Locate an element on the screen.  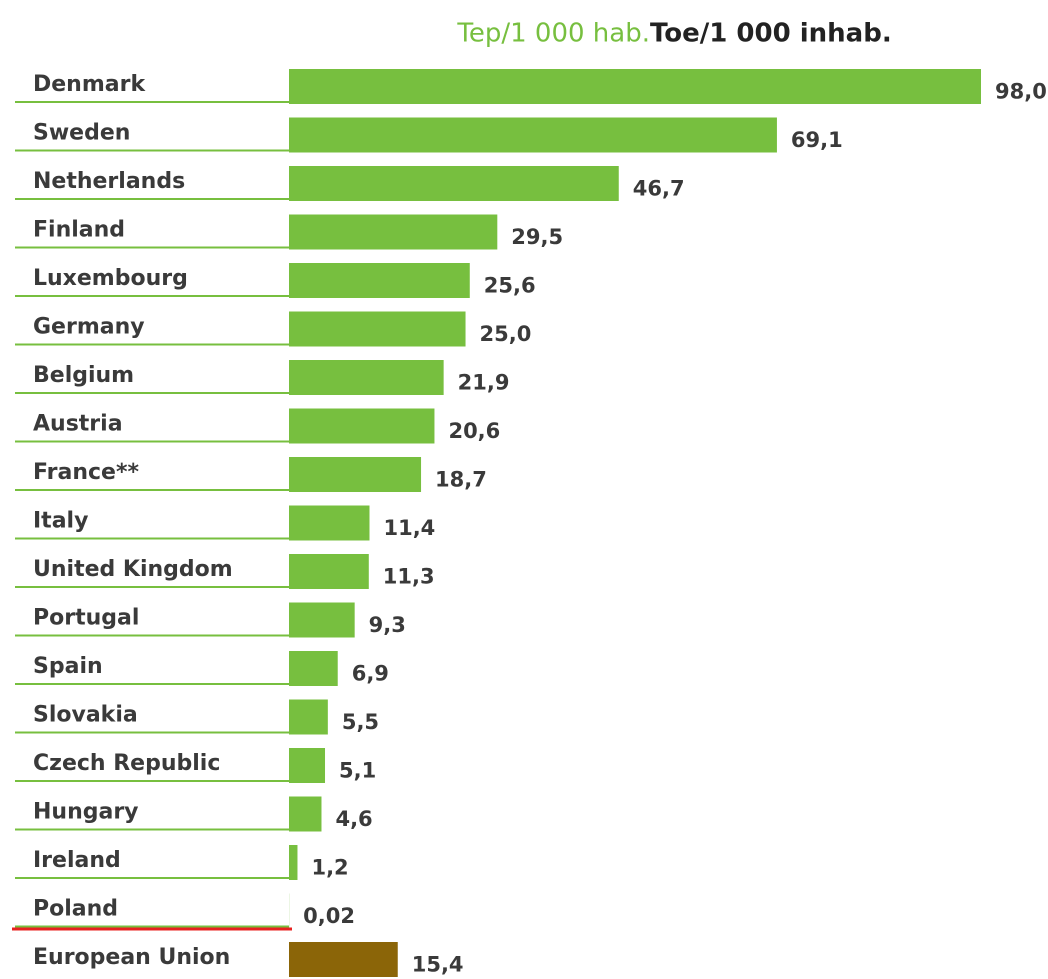
category-label: Ireland is located at coordinates (77, 860).